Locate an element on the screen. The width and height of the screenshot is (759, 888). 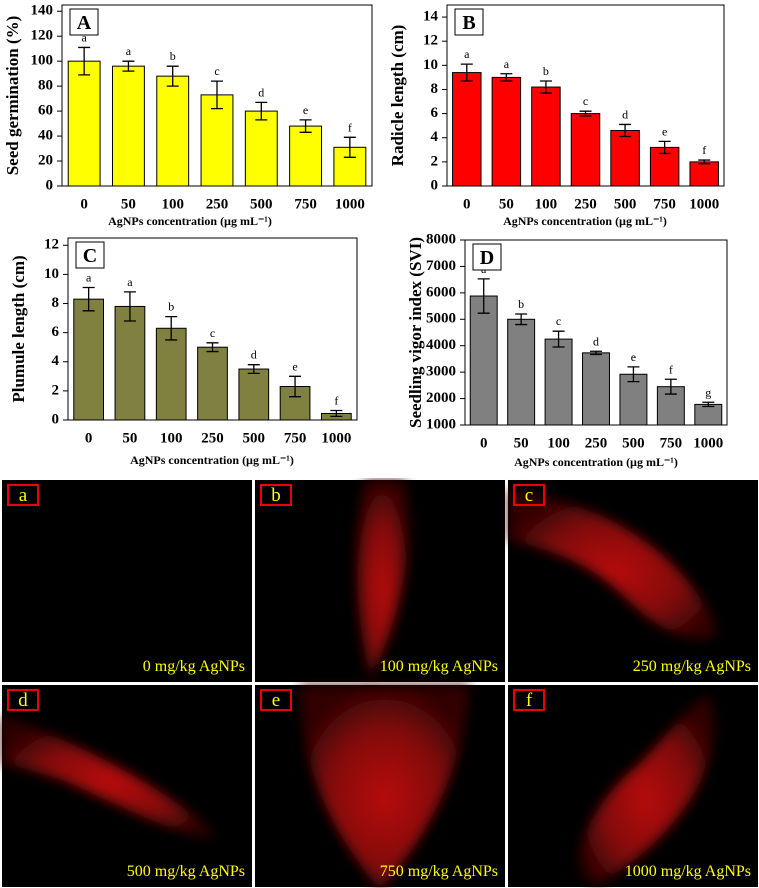
micrograph-caption: 750 mg/kg AgNPs is located at coordinates (439, 871).